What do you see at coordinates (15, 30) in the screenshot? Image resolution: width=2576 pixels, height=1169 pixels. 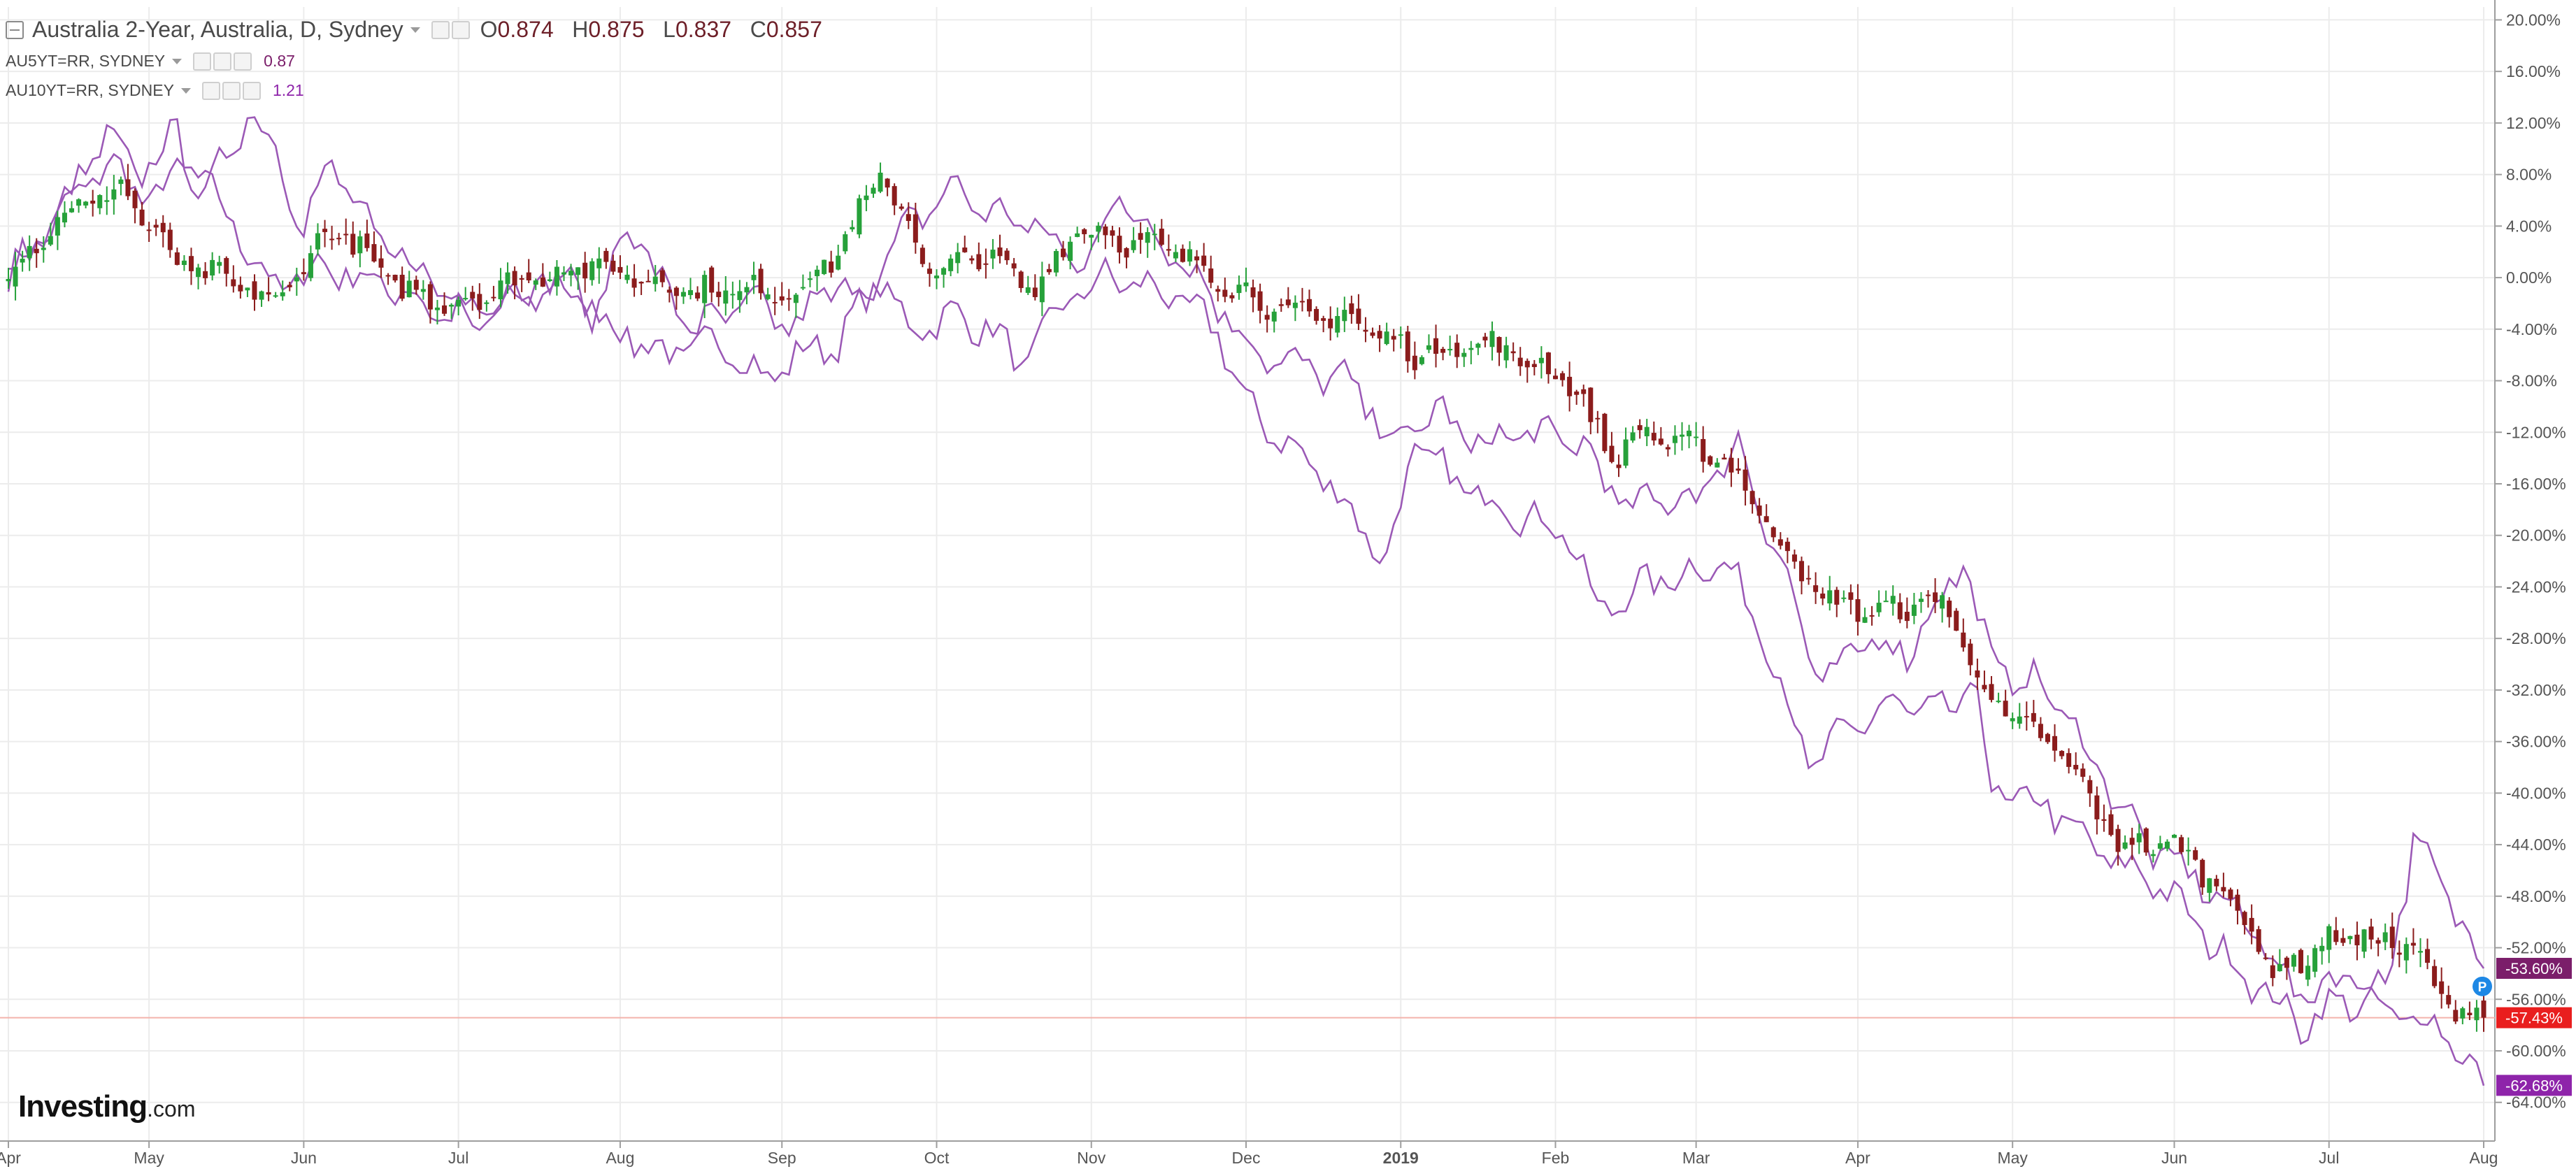 I see `collapse-icon` at bounding box center [15, 30].